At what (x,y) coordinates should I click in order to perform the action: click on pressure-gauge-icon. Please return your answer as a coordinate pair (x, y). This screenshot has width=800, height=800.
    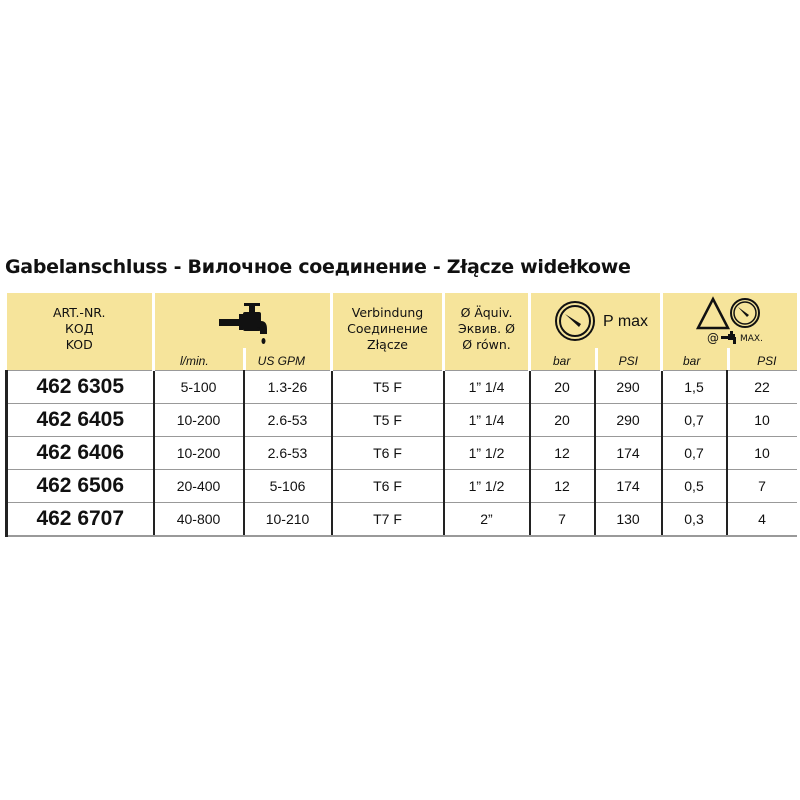
    Looking at the image, I should click on (575, 321).